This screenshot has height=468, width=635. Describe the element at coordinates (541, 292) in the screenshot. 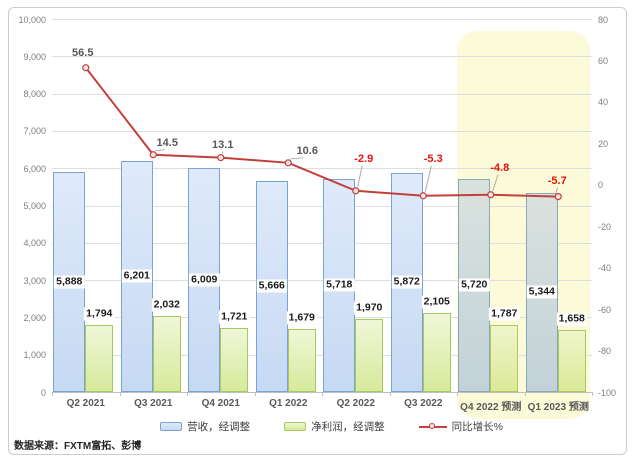

I see `revenue-value-label: 5,344` at that location.